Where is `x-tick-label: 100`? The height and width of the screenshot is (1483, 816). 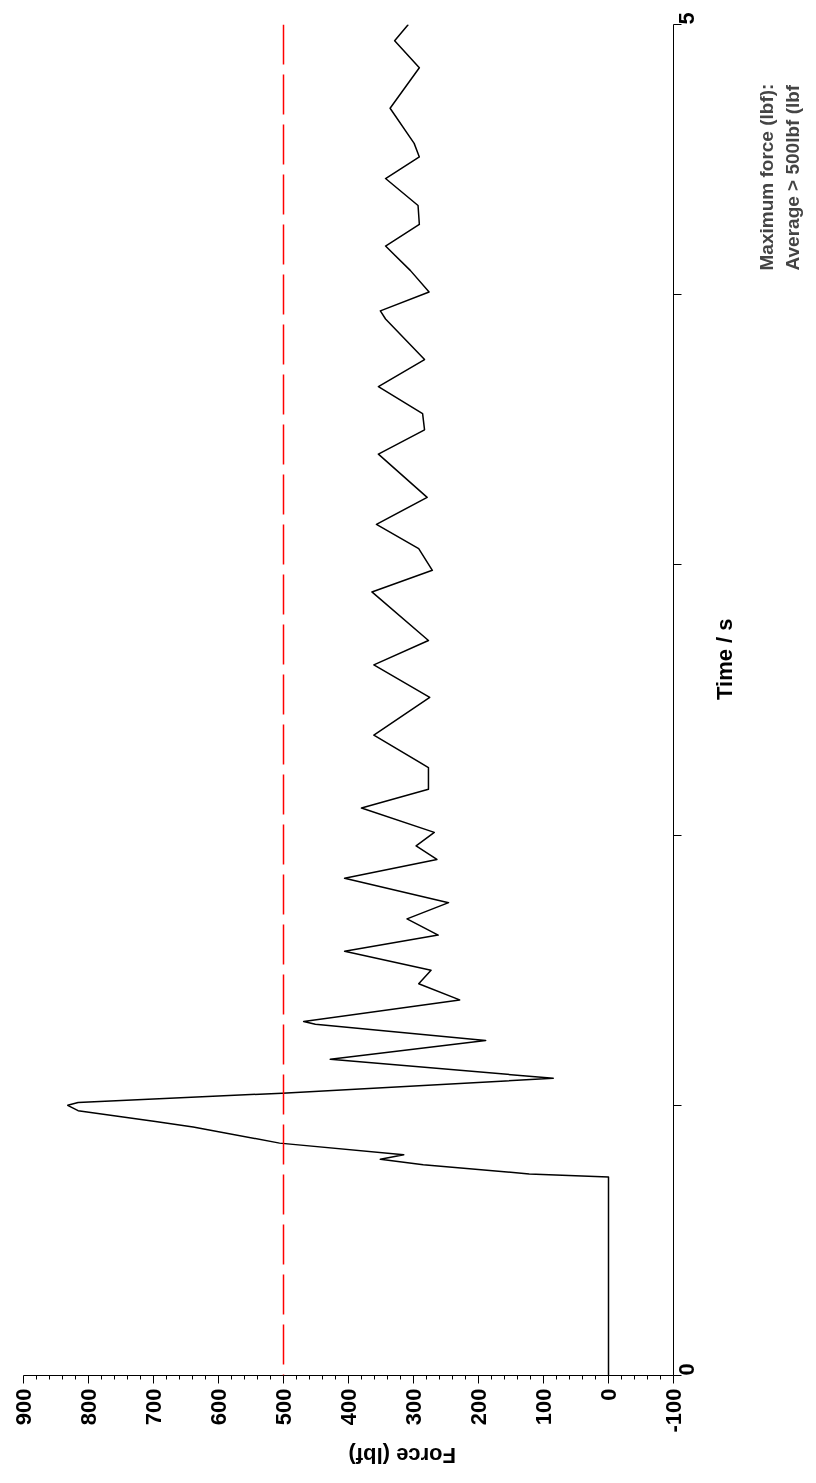 x-tick-label: 100 is located at coordinates (543, 1407).